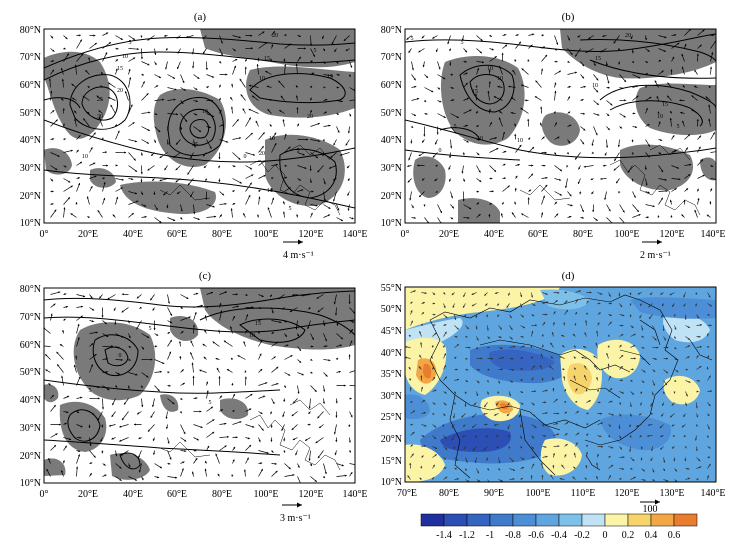 This screenshot has height=549, width=746. I want to click on lon-label: 90°E, so click(494, 493).